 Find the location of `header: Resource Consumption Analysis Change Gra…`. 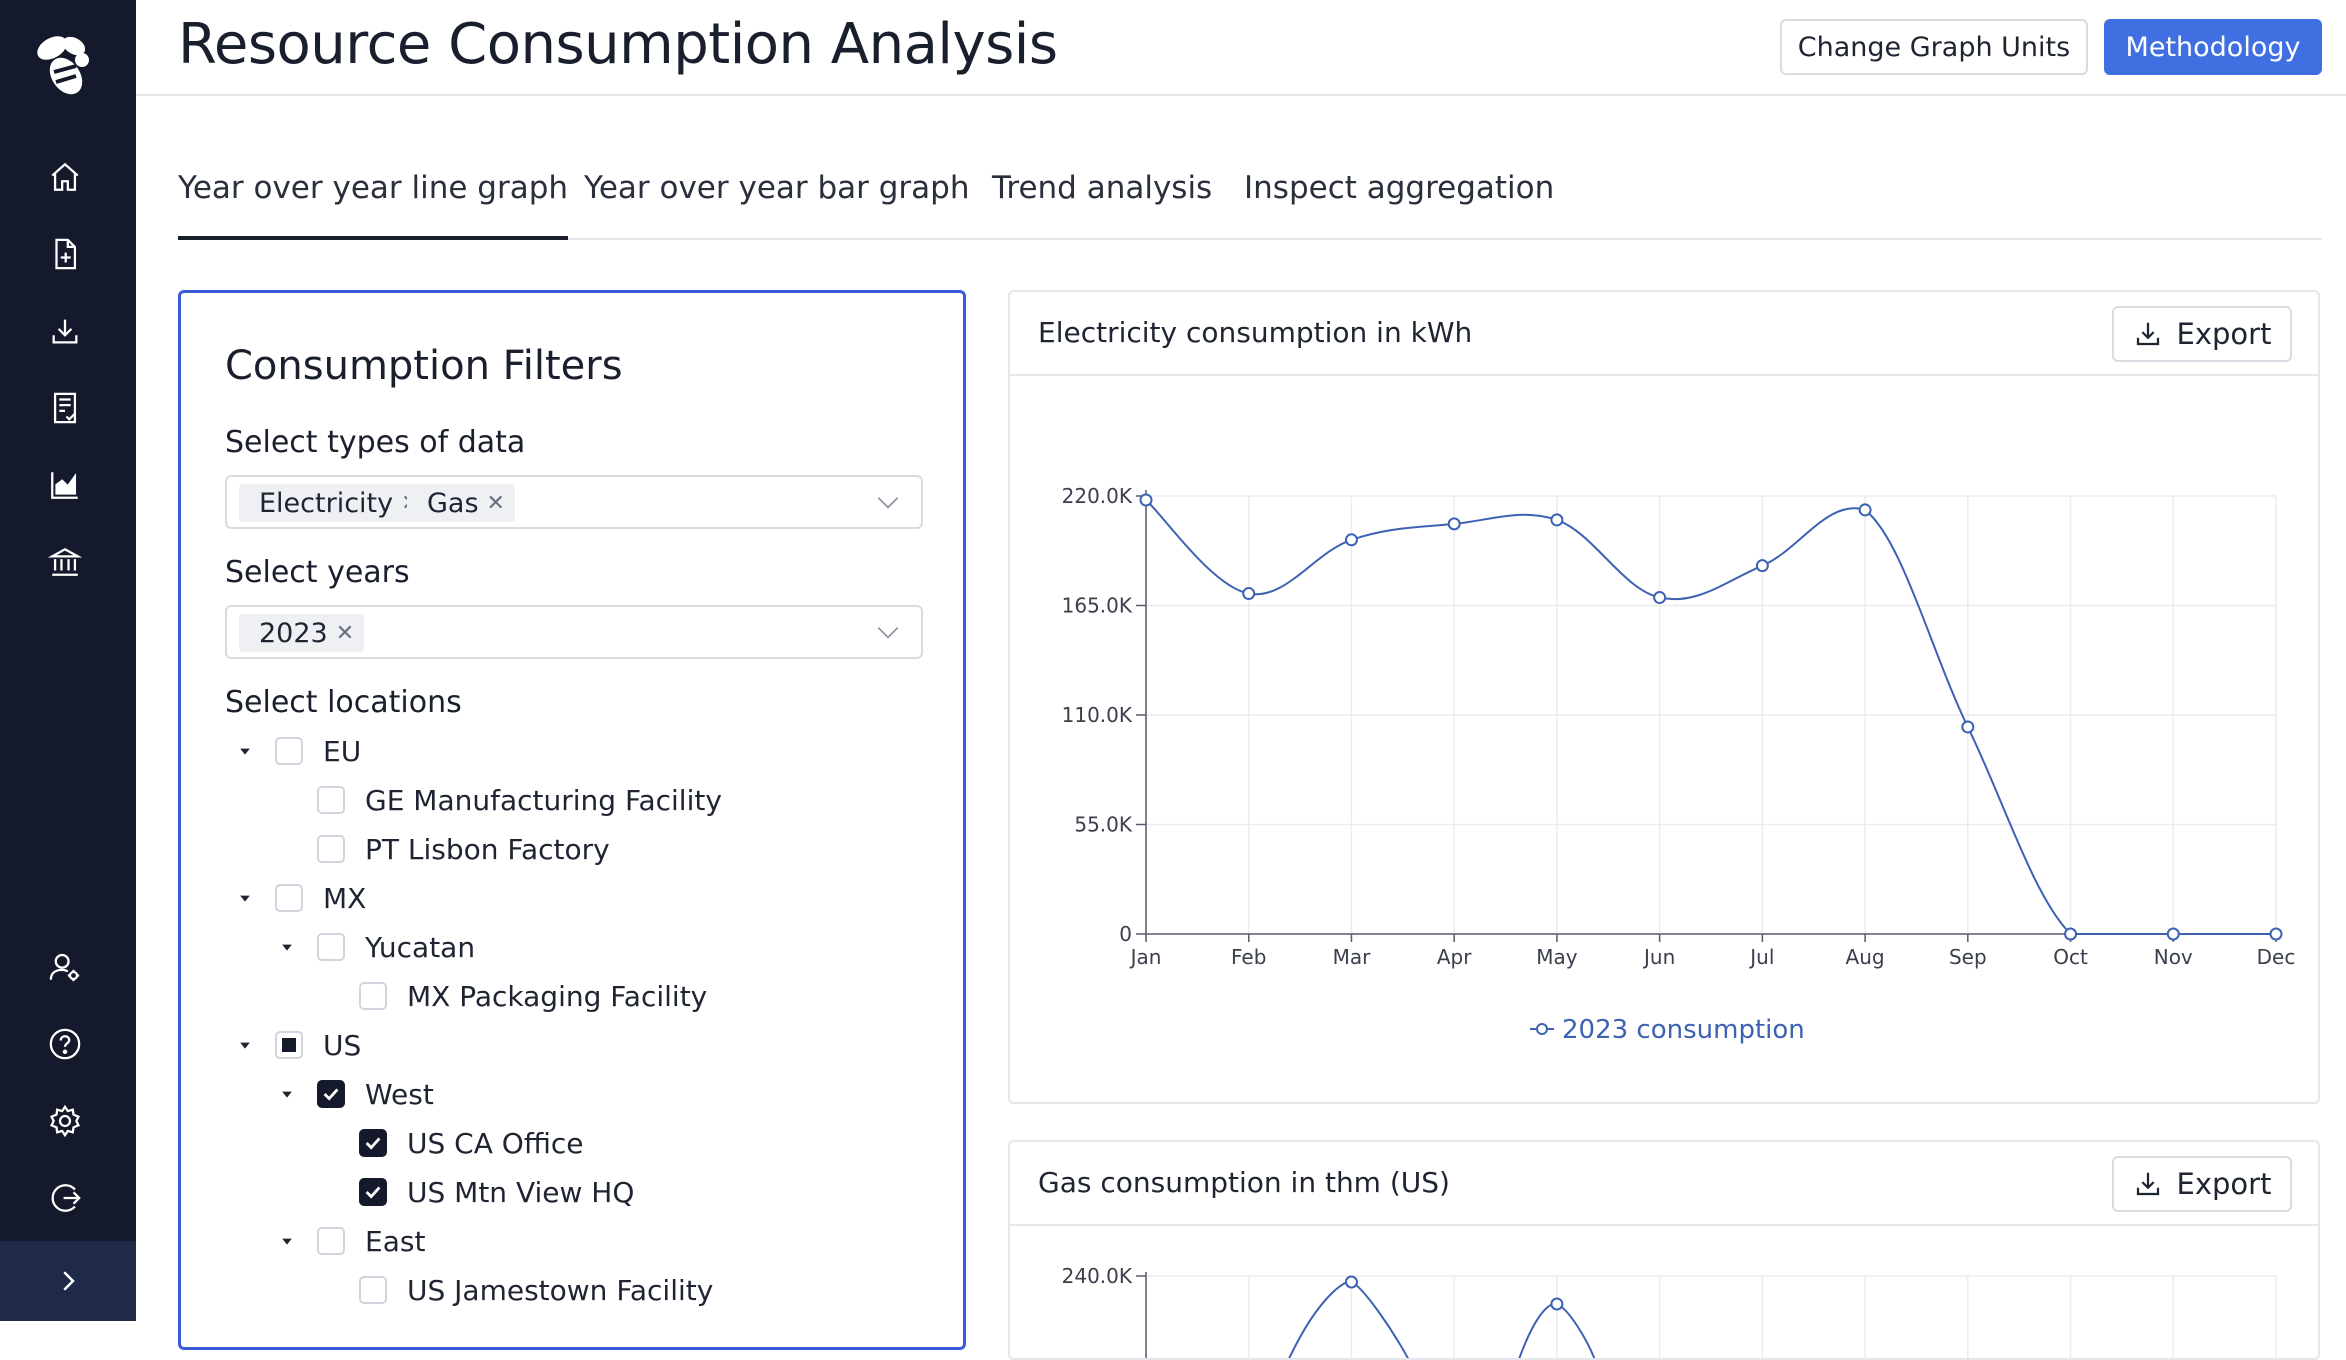

header: Resource Consumption Analysis Change Gra… is located at coordinates (1241, 48).